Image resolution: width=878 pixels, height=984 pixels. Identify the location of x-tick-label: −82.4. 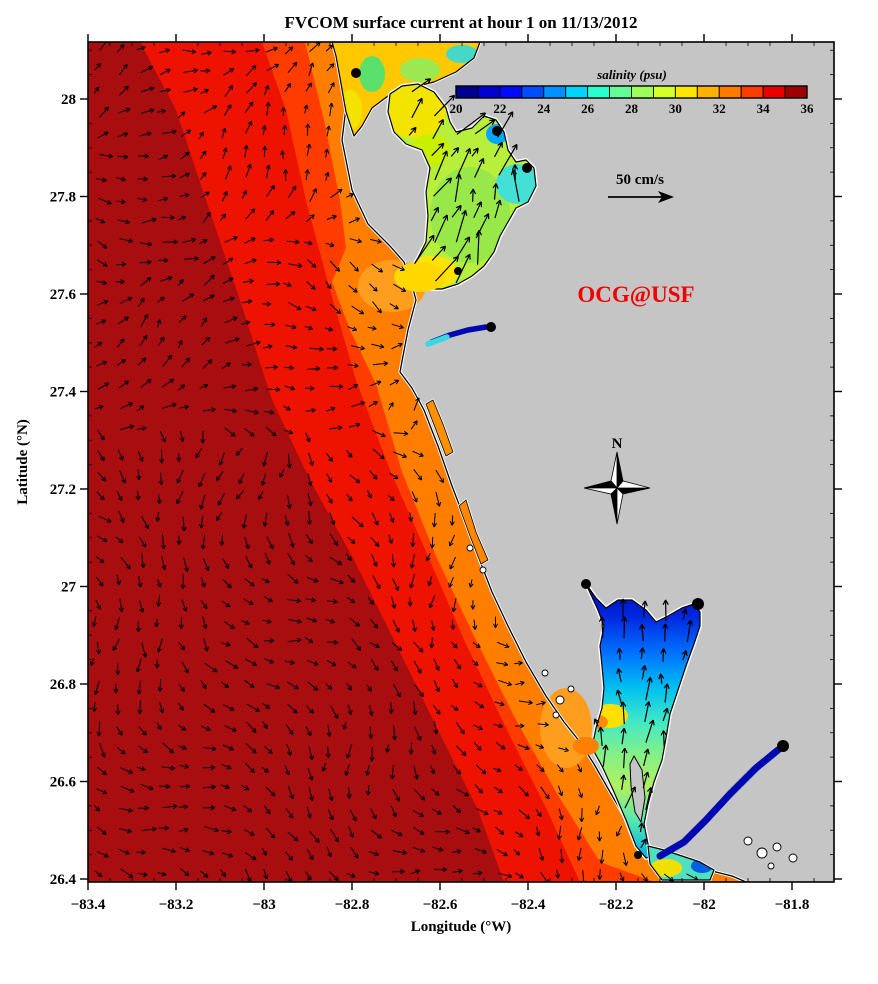
(528, 905).